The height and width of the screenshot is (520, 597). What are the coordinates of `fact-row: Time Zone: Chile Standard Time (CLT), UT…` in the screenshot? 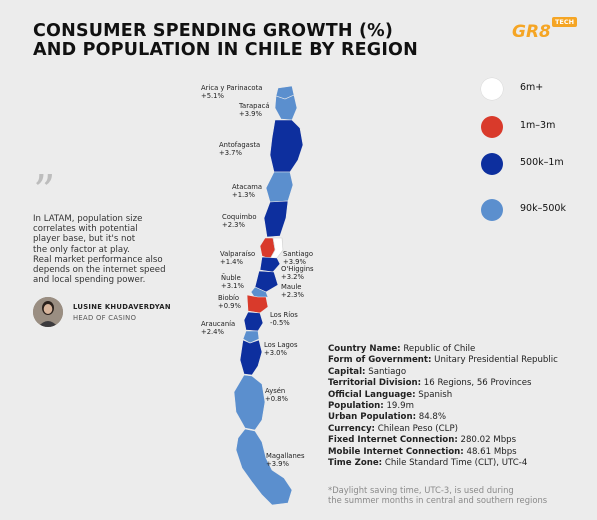 It's located at (428, 463).